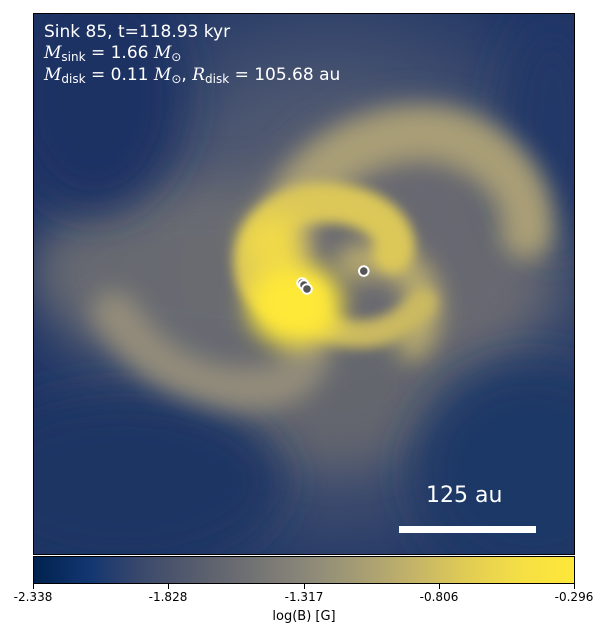  What do you see at coordinates (467, 529) in the screenshot?
I see `scale-bar` at bounding box center [467, 529].